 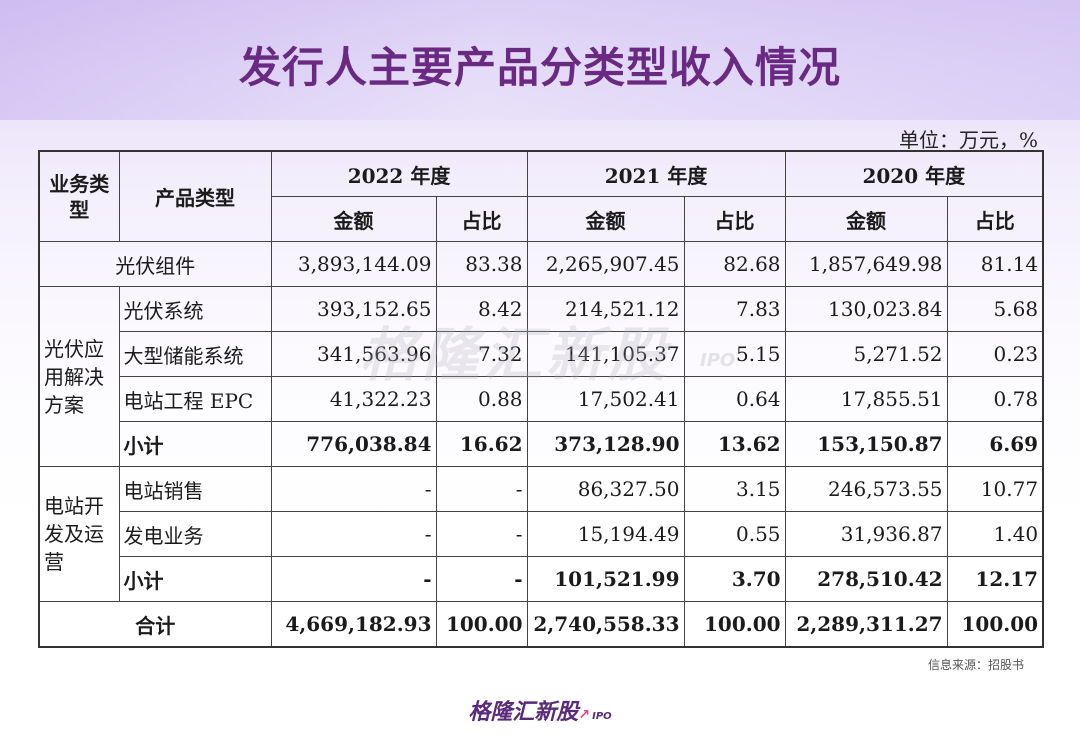 I want to click on cell-value: 130,023.84, so click(x=866, y=309).